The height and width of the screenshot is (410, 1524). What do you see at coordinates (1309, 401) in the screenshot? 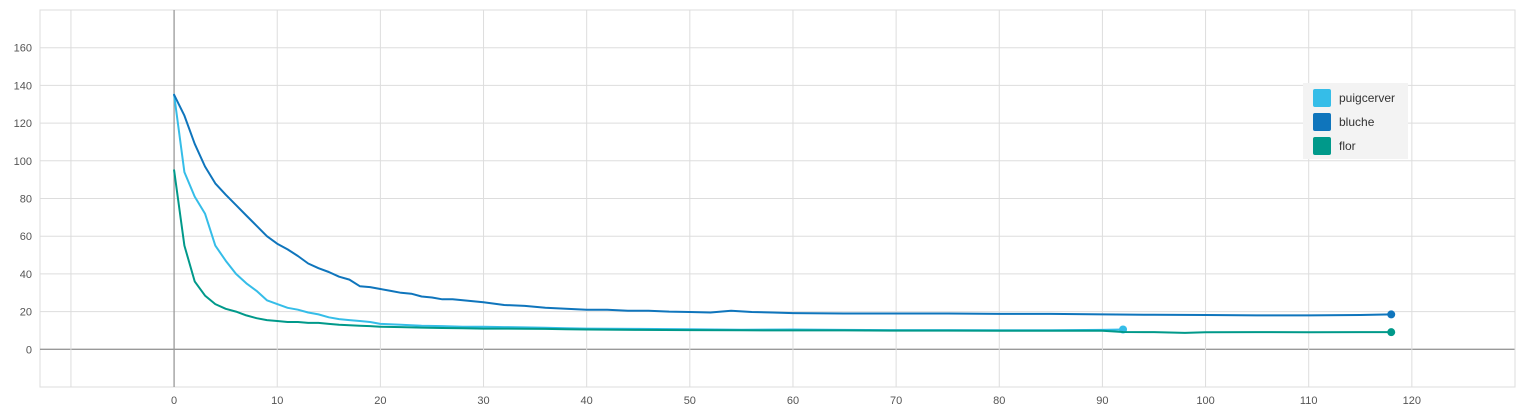
I see `x-tick-label: 110` at bounding box center [1309, 401].